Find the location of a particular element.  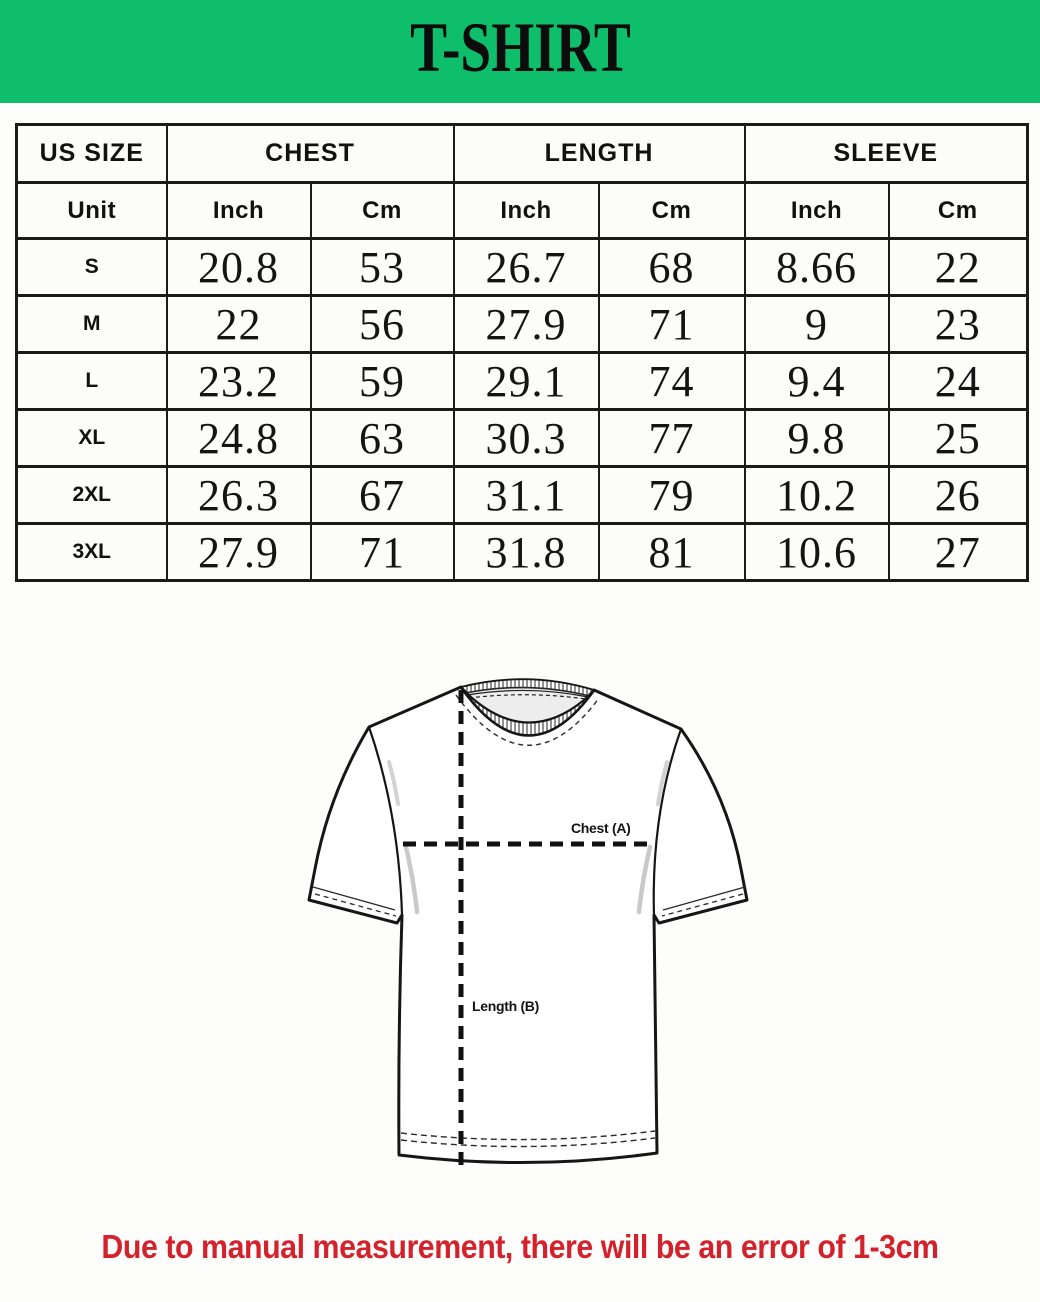

sleeve-cm-value: 26 is located at coordinates (958, 495).